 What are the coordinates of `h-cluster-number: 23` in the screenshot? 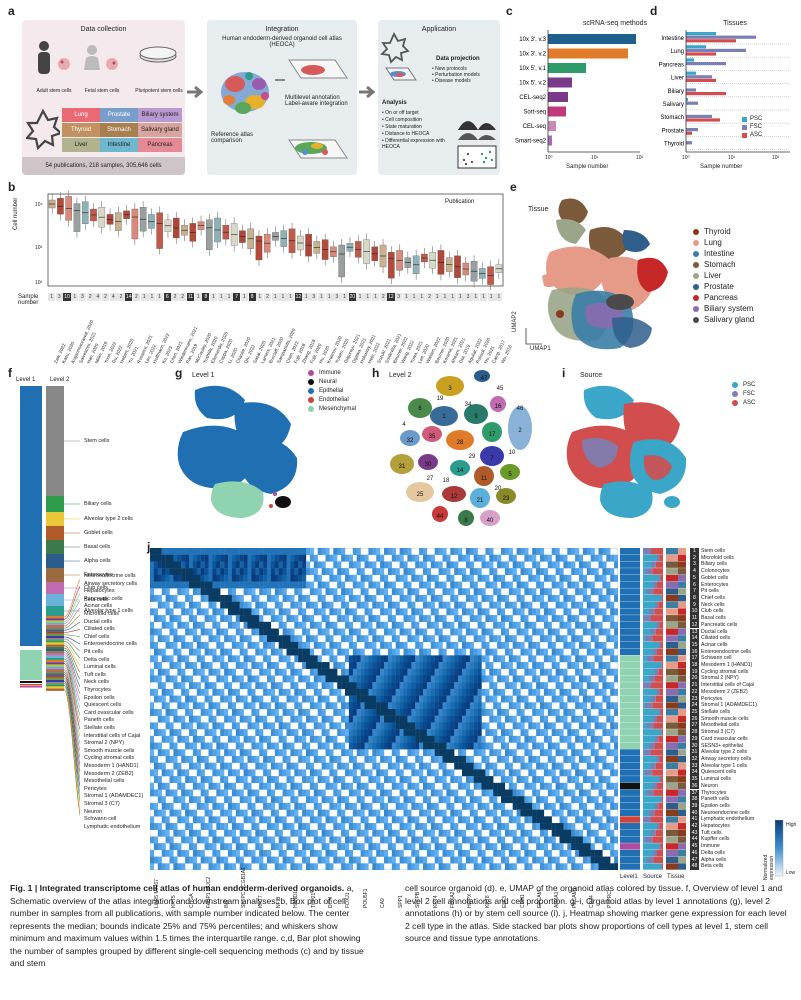 It's located at (506, 499).